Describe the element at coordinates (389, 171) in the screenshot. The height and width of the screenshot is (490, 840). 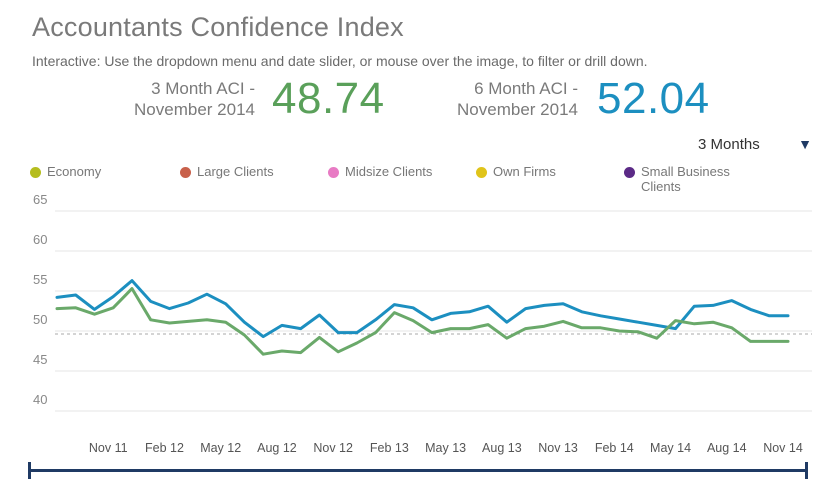
I see `legend-label: Midsize Clients` at that location.